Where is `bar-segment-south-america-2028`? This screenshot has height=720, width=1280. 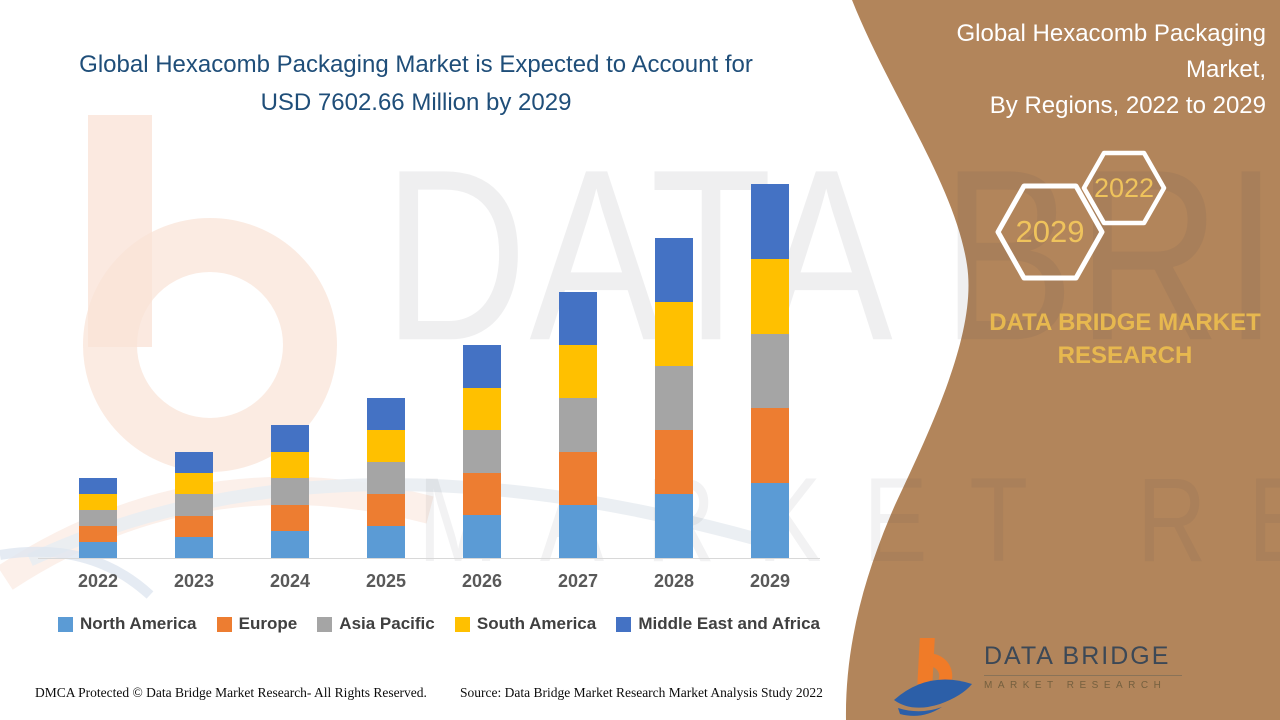
bar-segment-south-america-2028 is located at coordinates (674, 333).